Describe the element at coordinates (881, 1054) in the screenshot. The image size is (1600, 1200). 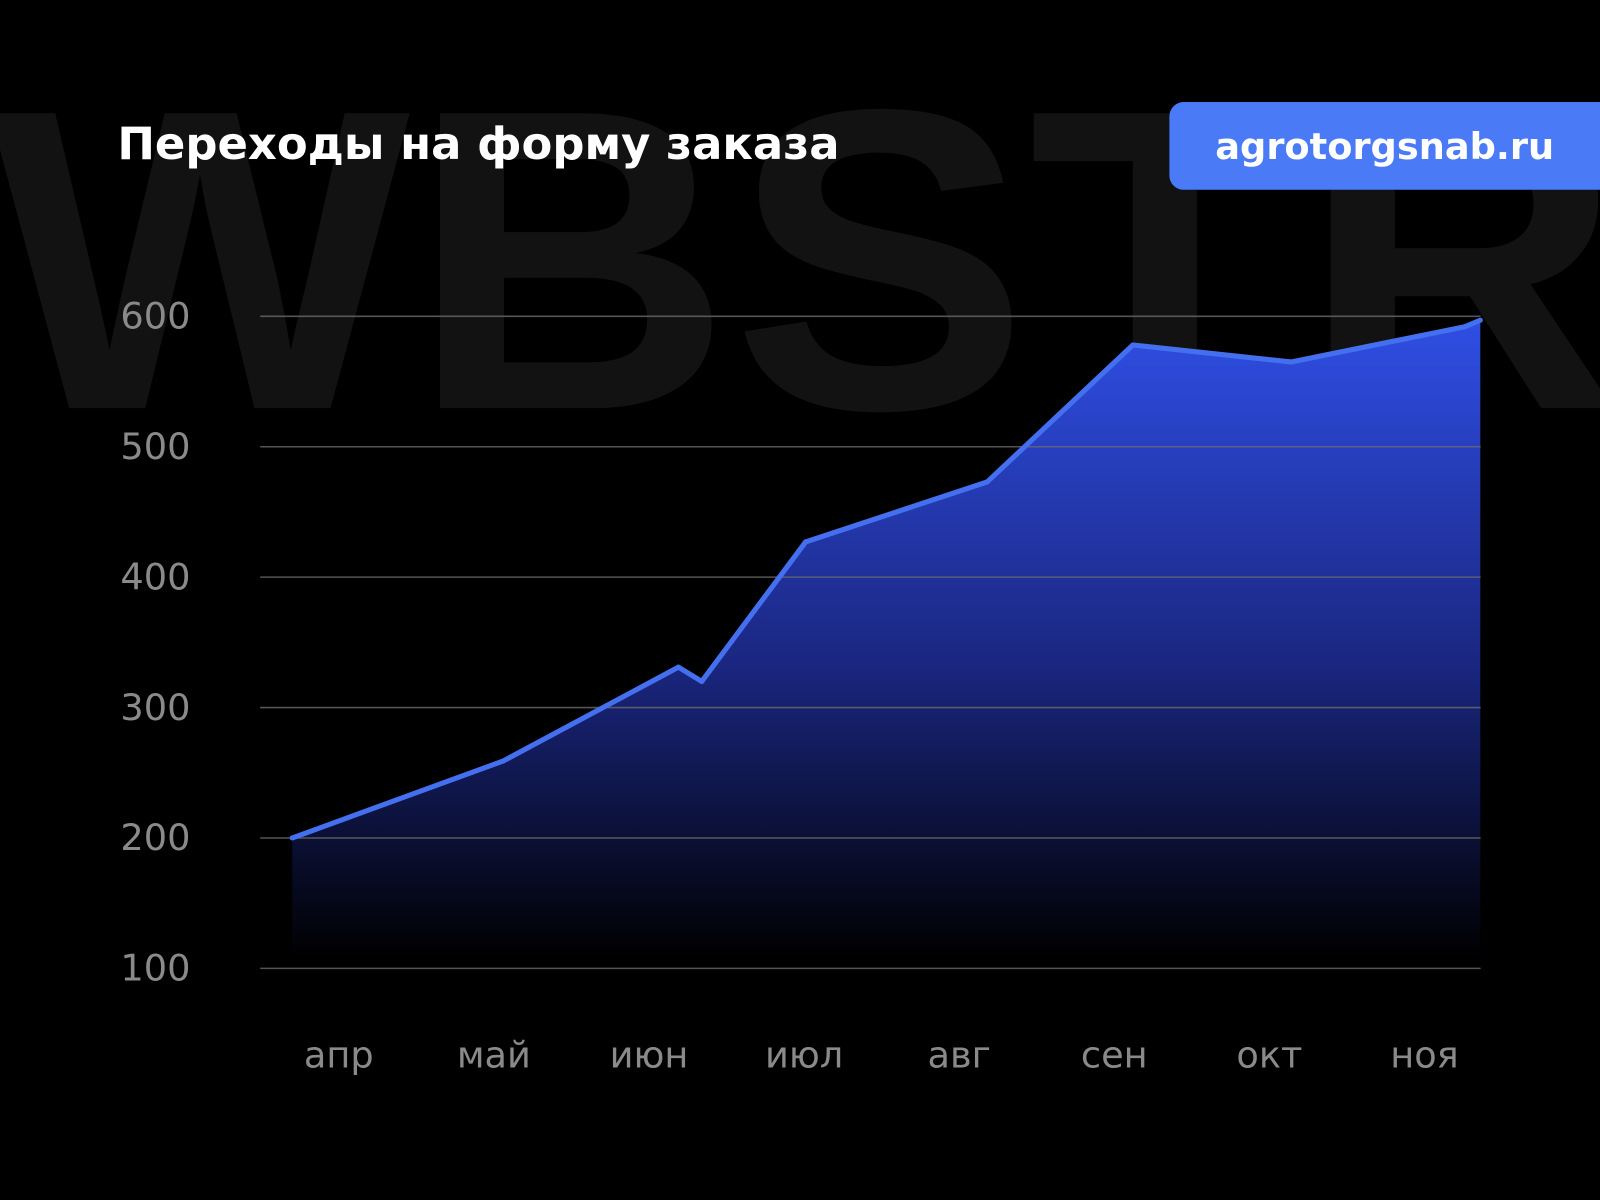
I see `x-axis: апр май июн июл авг сен окт ноя` at that location.